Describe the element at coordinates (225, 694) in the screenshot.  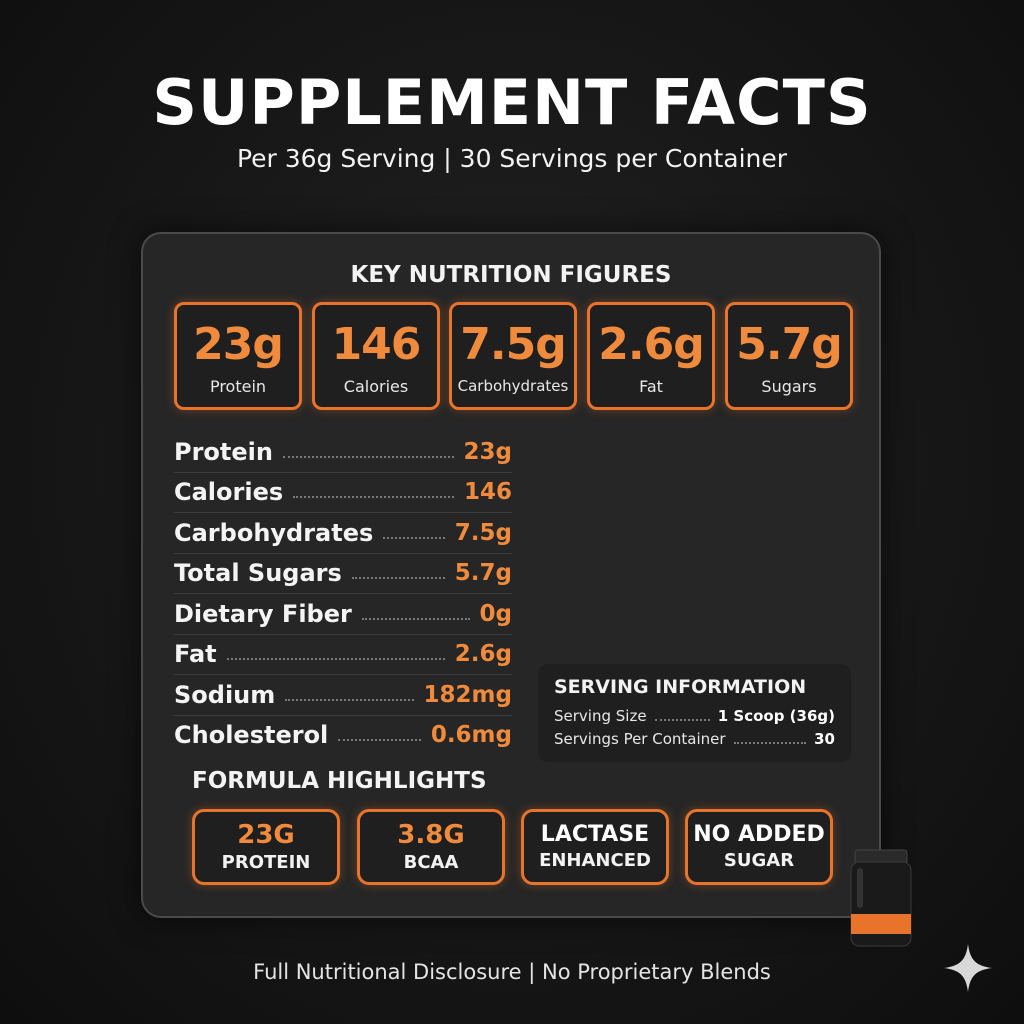
I see `nutrient-name: Sodium` at that location.